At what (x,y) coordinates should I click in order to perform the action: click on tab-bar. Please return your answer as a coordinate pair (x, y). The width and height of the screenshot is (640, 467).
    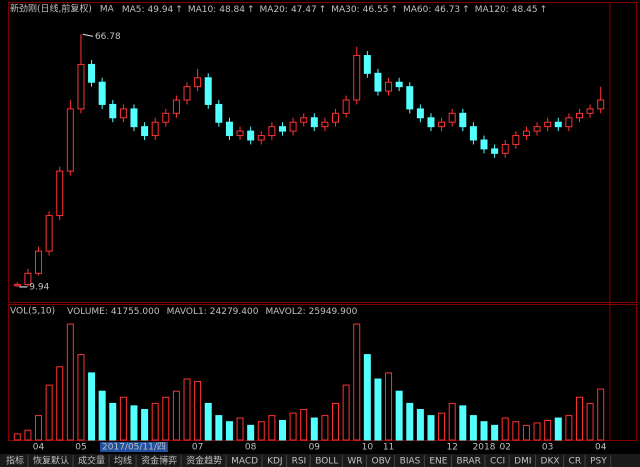
    Looking at the image, I should click on (320, 460).